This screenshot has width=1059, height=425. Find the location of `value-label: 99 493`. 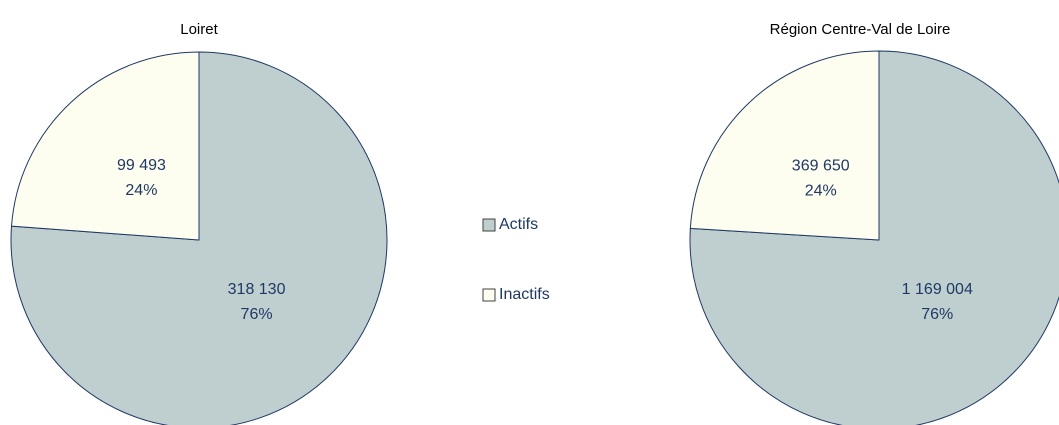

value-label: 99 493 is located at coordinates (141, 165).